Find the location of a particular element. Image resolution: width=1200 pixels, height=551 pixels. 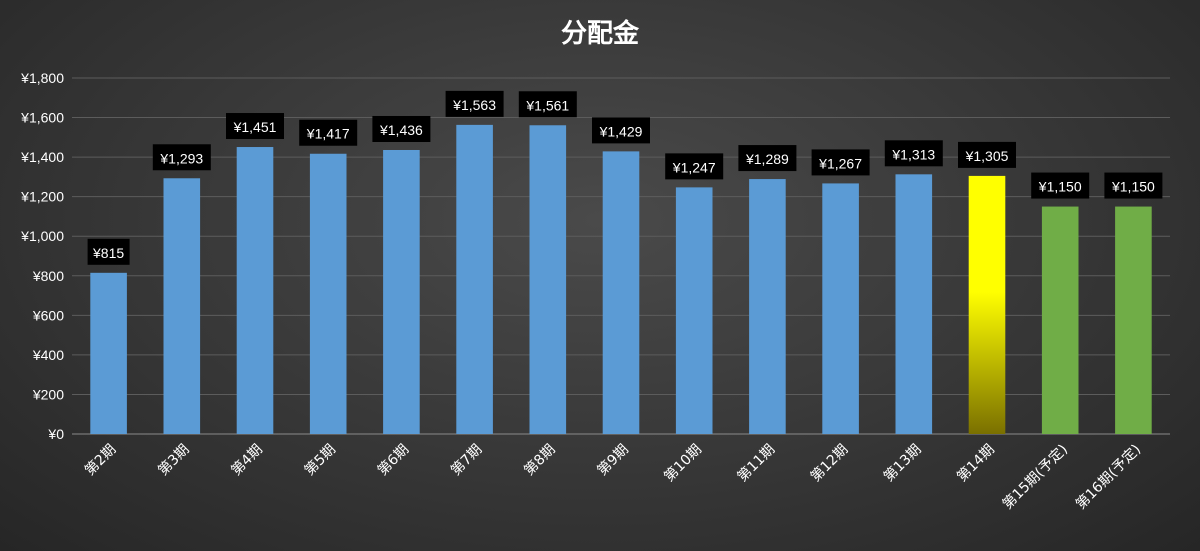

data-label: ¥1,313 is located at coordinates (913, 153).